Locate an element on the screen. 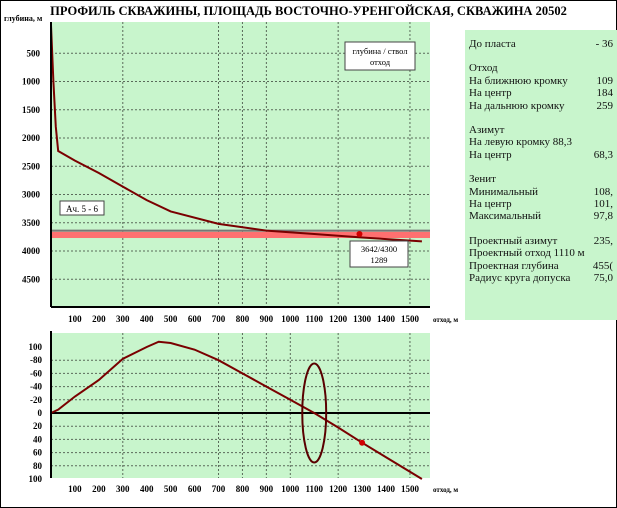 The image size is (617, 508). info-row: Минимальный 108, is located at coordinates (541, 192).